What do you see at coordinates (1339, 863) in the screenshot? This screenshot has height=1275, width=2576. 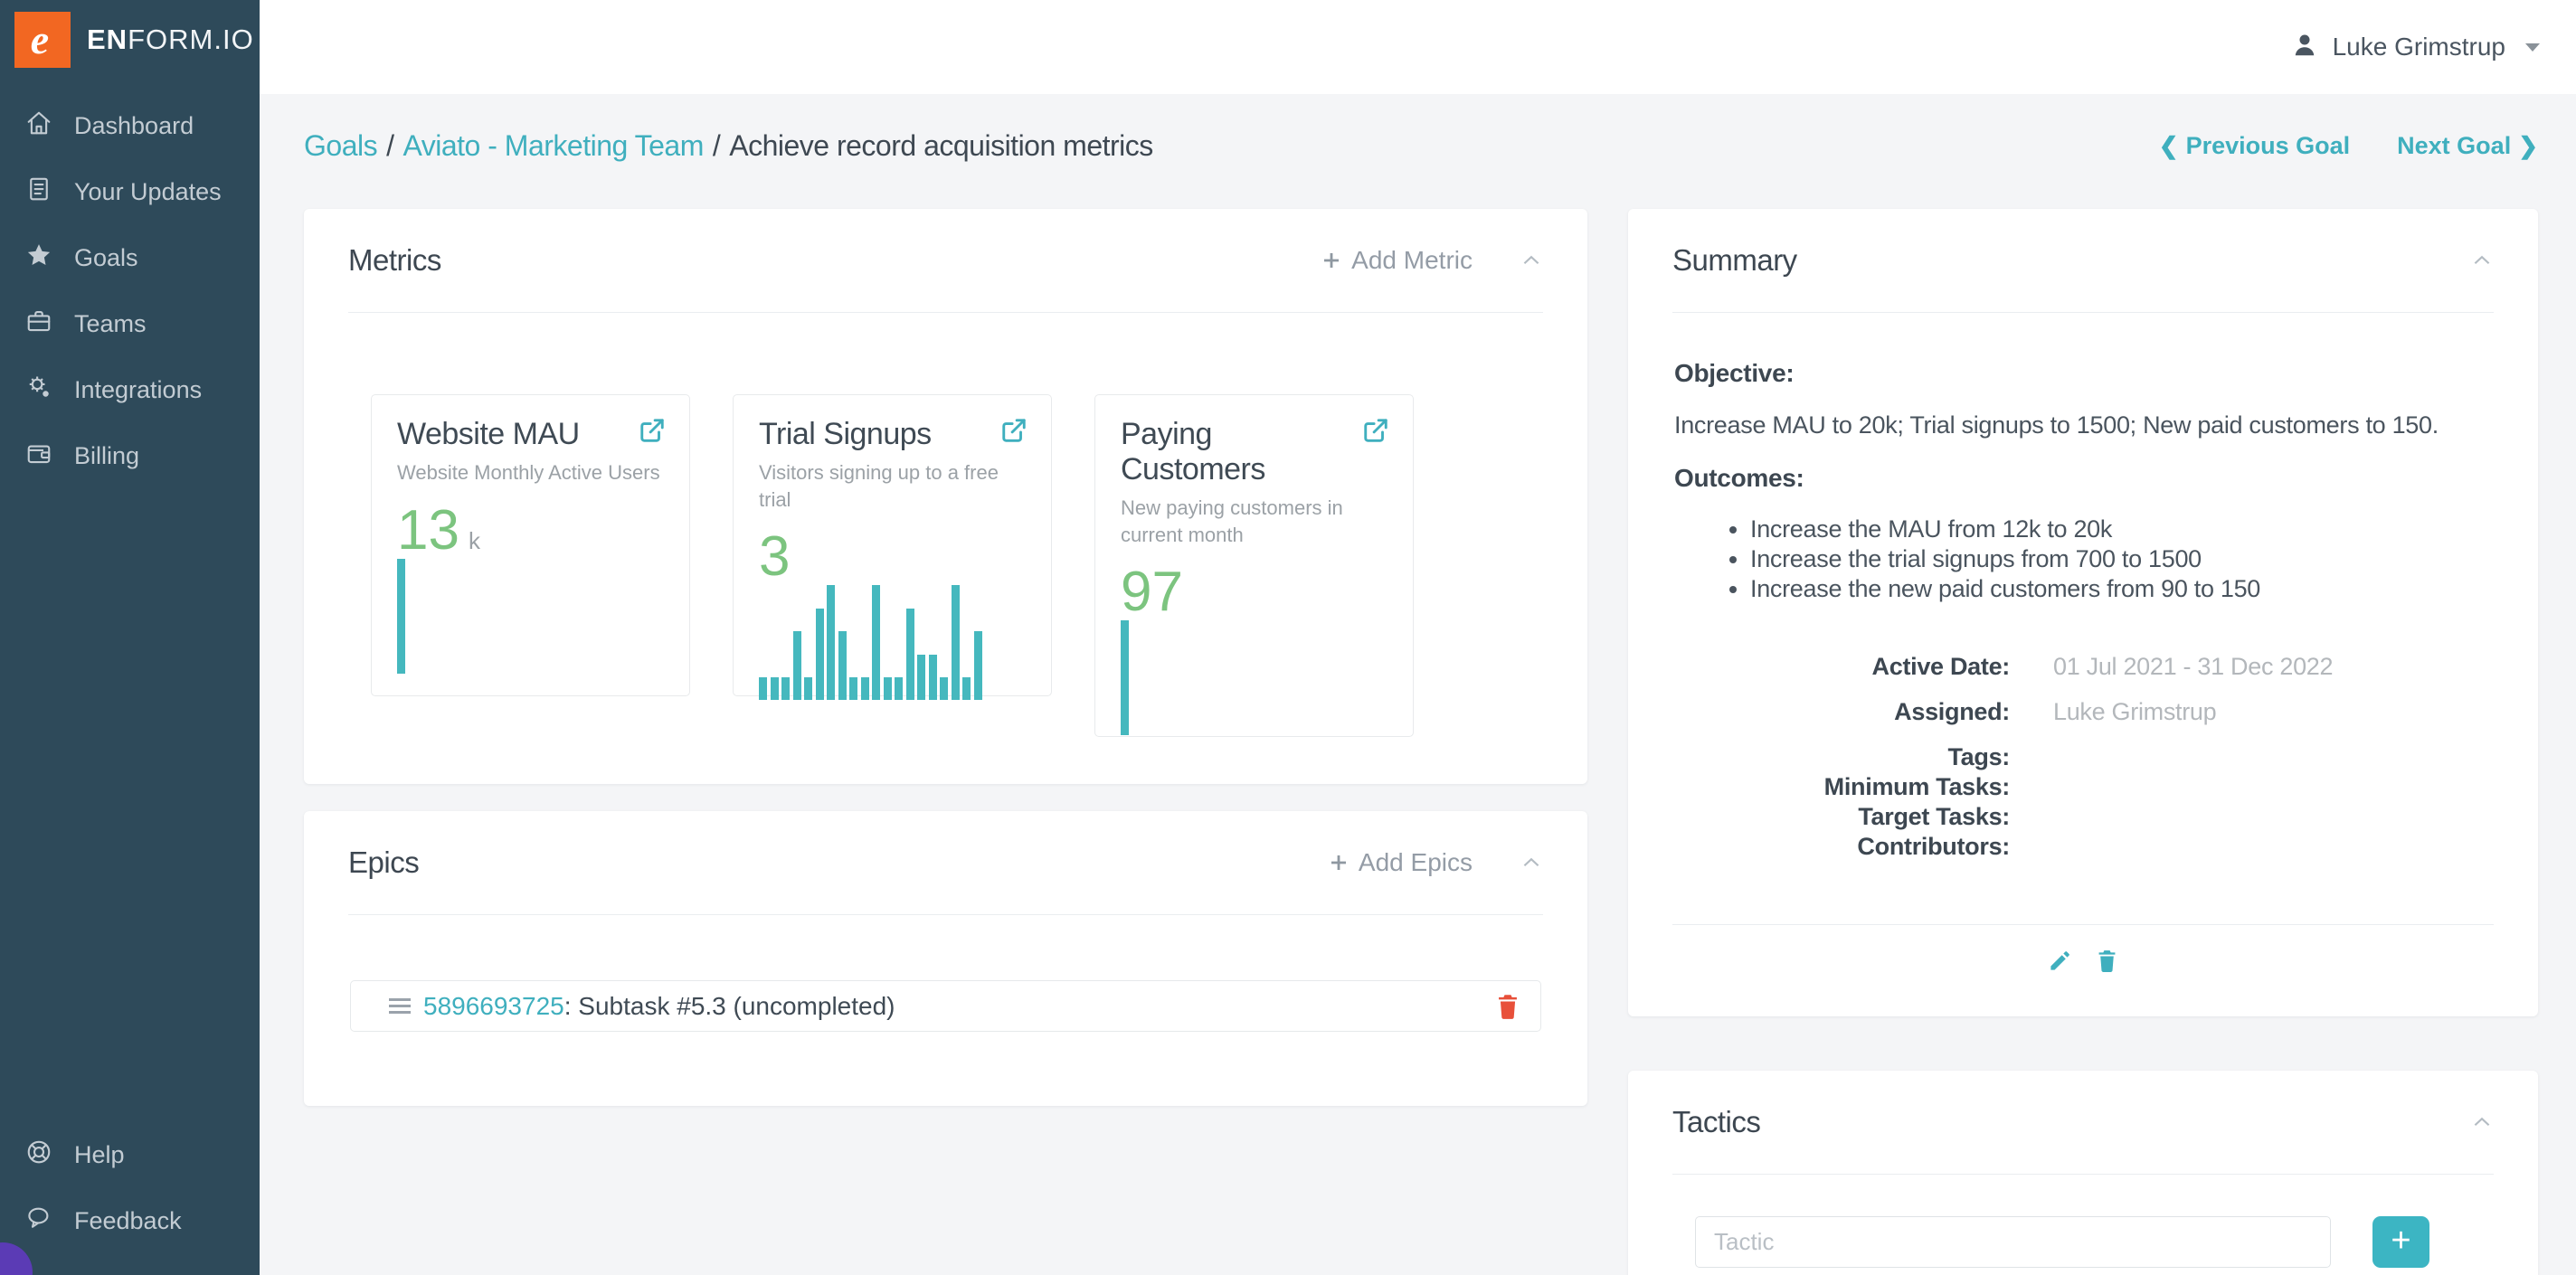 I see `plus-icon` at bounding box center [1339, 863].